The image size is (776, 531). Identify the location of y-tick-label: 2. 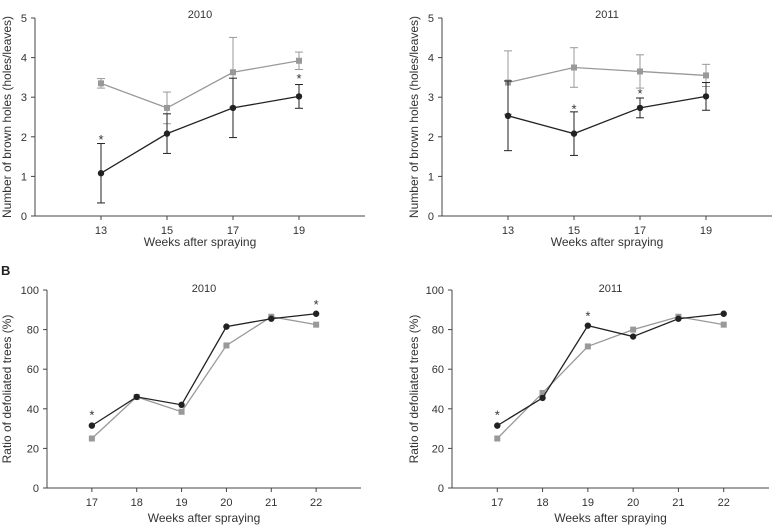
(24, 138).